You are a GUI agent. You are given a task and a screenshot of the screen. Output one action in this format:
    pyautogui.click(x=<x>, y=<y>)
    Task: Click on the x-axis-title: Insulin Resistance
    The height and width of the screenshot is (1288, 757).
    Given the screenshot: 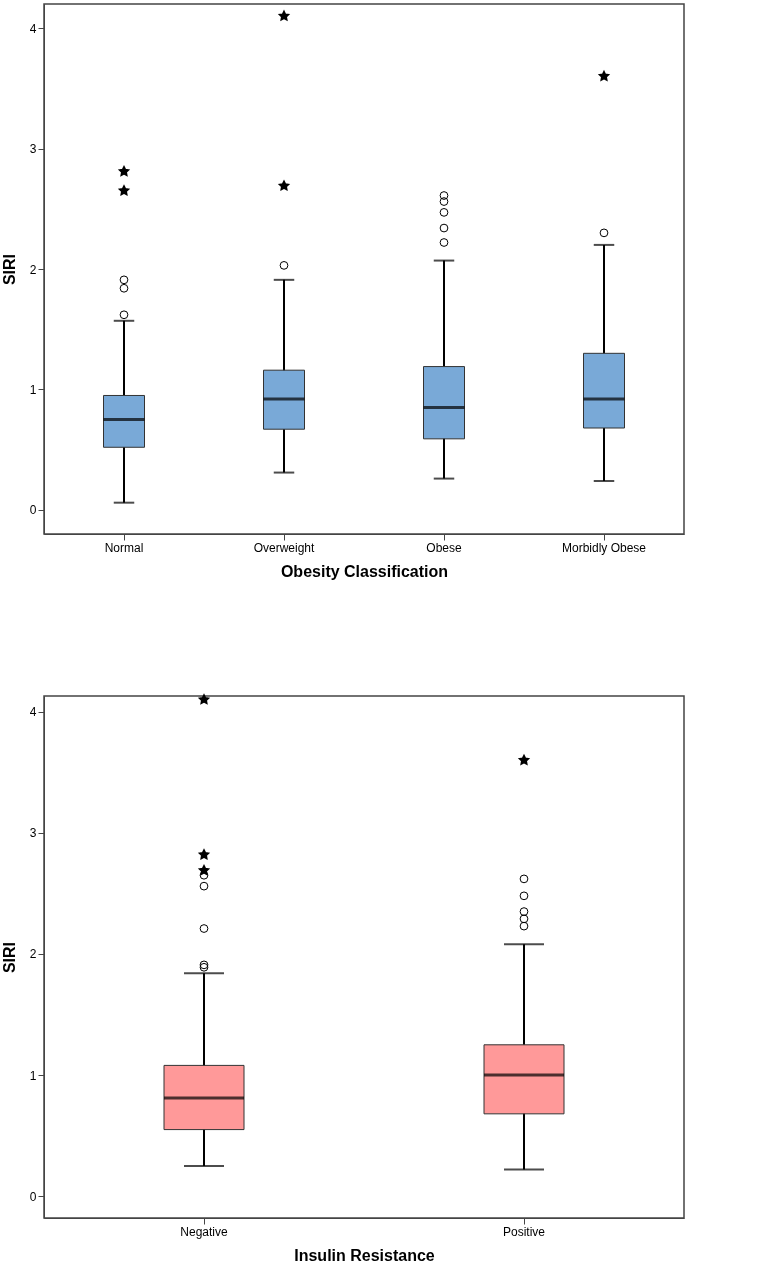 What is the action you would take?
    pyautogui.click(x=364, y=1255)
    